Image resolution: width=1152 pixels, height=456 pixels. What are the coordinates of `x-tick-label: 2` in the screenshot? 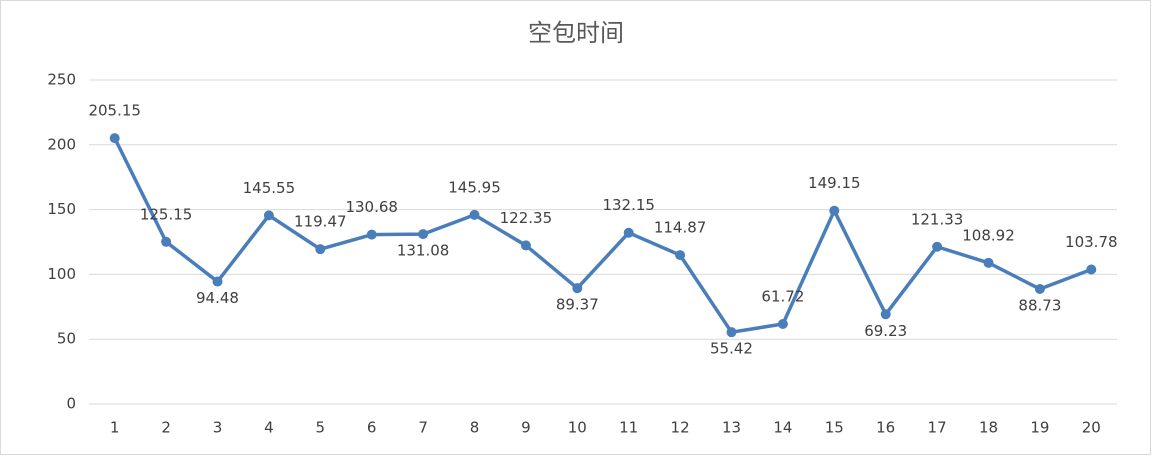 It's located at (166, 428).